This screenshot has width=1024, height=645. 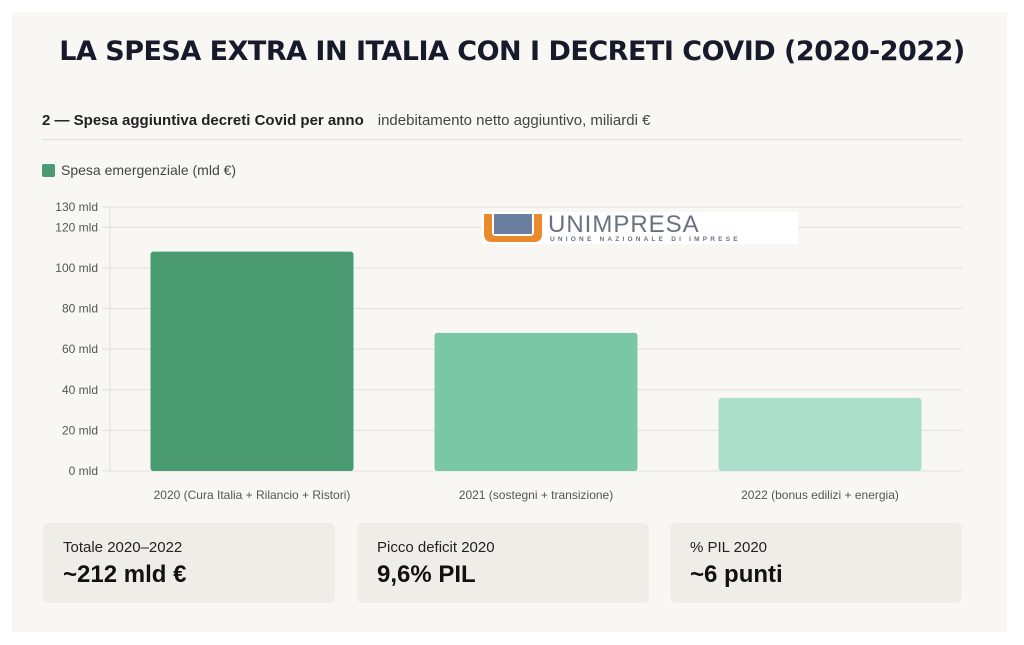 I want to click on y-tick-label: 130 mld, so click(x=76, y=207).